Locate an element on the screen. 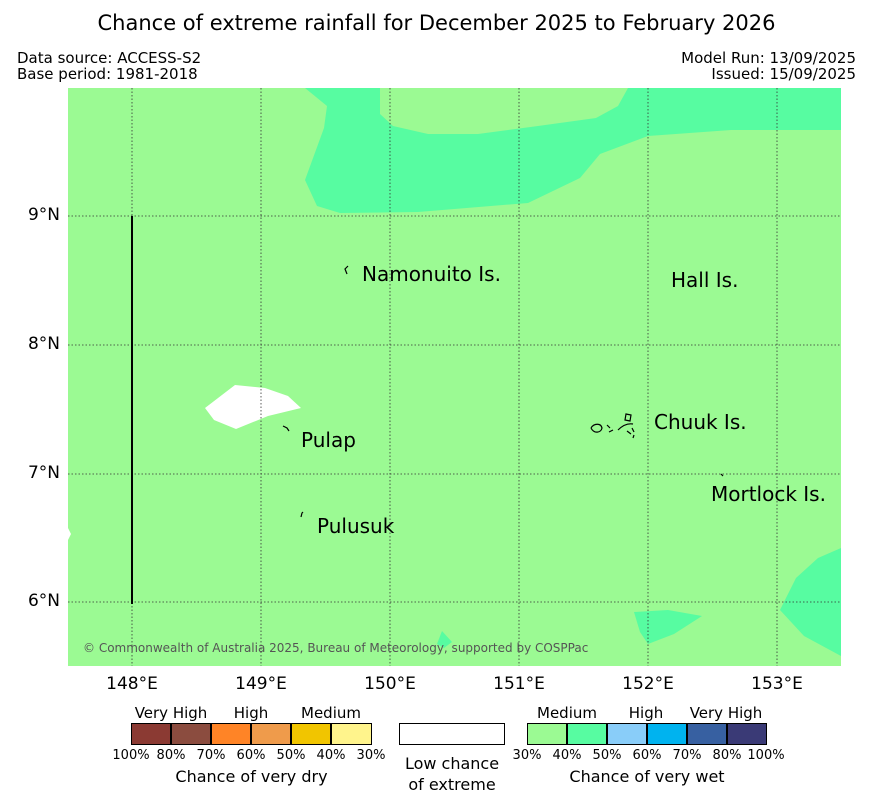  dry-pct-50: 50% is located at coordinates (291, 755).